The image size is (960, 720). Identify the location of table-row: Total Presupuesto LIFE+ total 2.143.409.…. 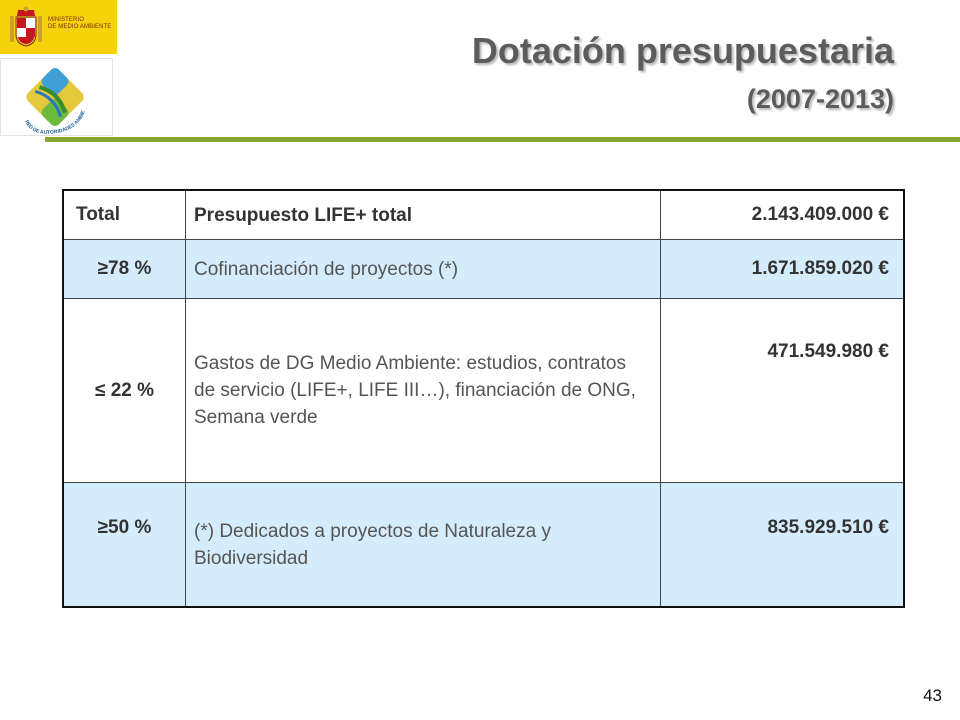
(483, 214).